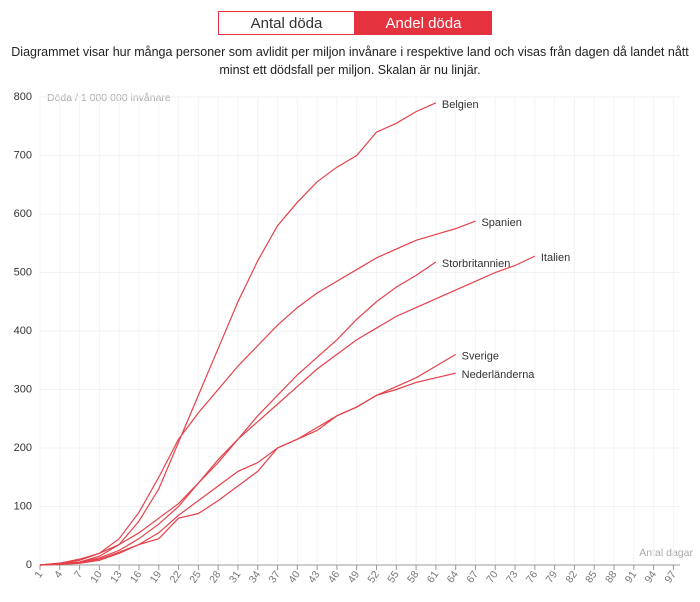 Image resolution: width=700 pixels, height=602 pixels. What do you see at coordinates (334, 577) in the screenshot?
I see `x-tick-label: 46` at bounding box center [334, 577].